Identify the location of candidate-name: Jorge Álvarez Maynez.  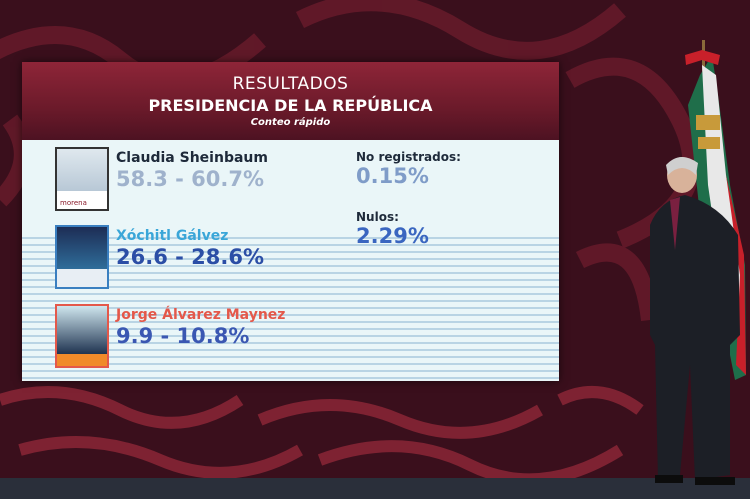
(201, 315).